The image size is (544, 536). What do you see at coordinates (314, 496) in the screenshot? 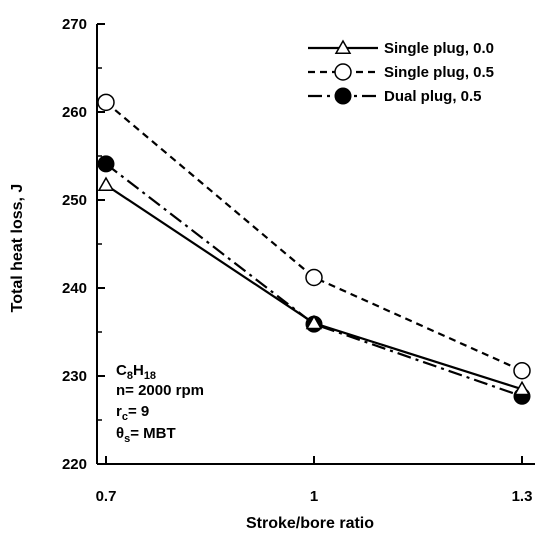
I see `x-tick-label: 1` at bounding box center [314, 496].